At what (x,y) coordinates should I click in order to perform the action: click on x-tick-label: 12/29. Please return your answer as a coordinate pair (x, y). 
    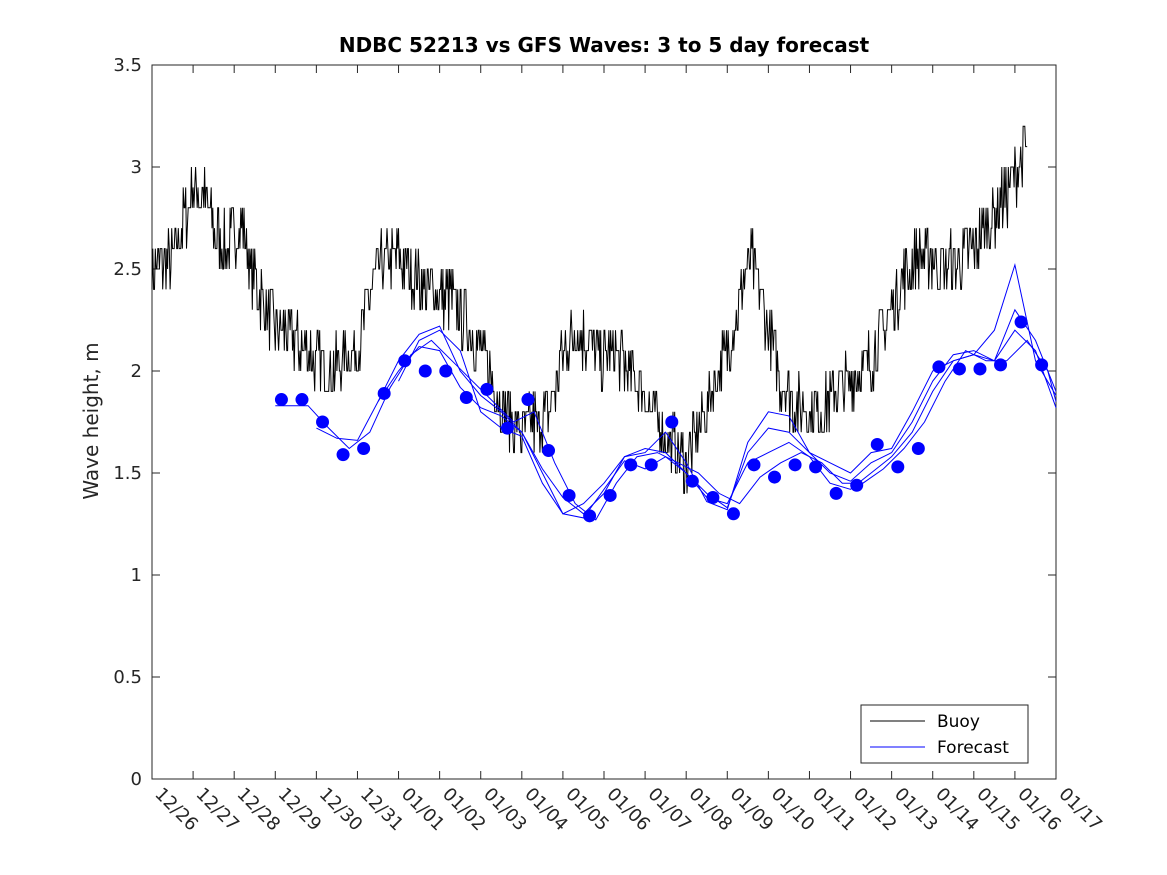
    Looking at the image, I should click on (300, 810).